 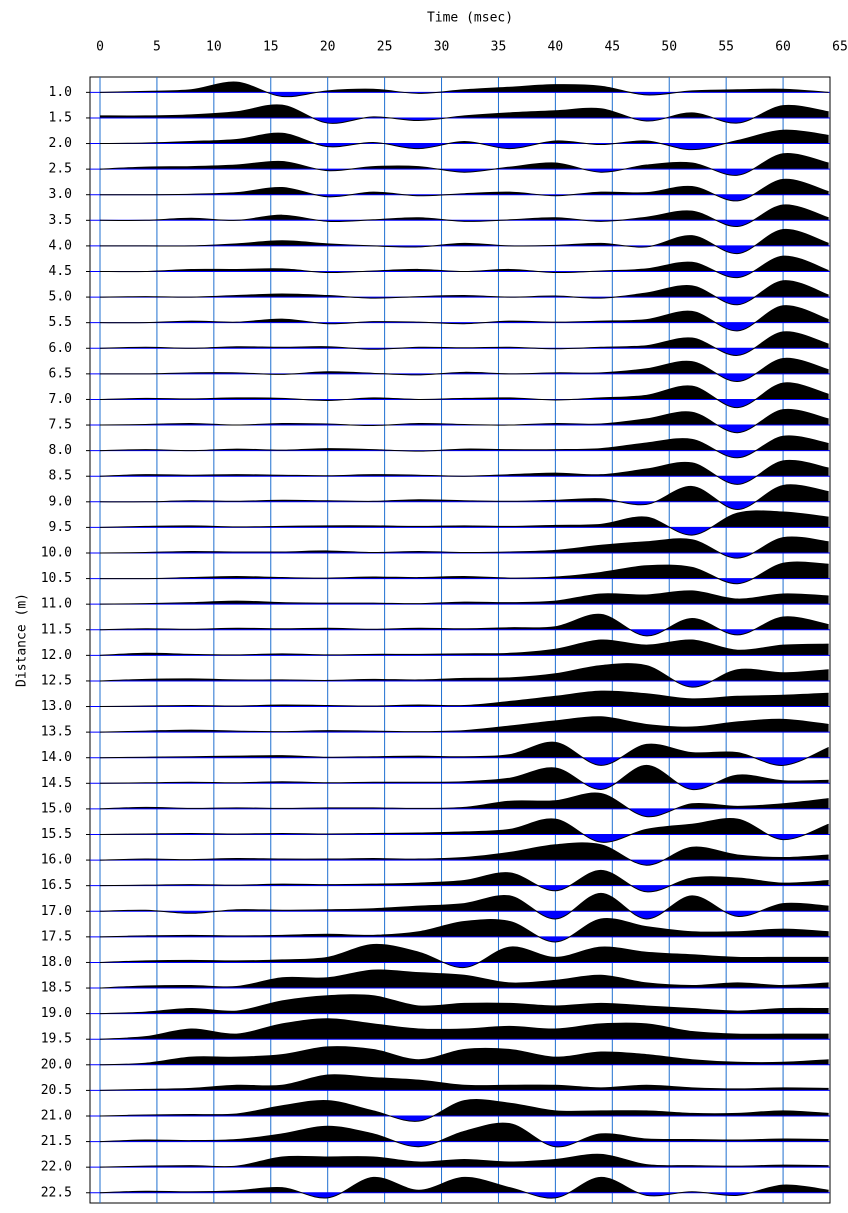 I want to click on x-tick-label: 60, so click(x=783, y=47).